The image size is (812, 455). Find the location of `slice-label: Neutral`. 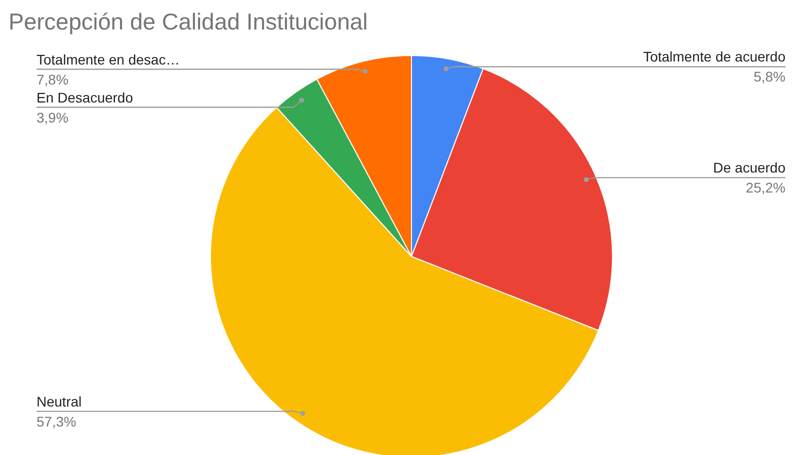

slice-label: Neutral is located at coordinates (59, 401).